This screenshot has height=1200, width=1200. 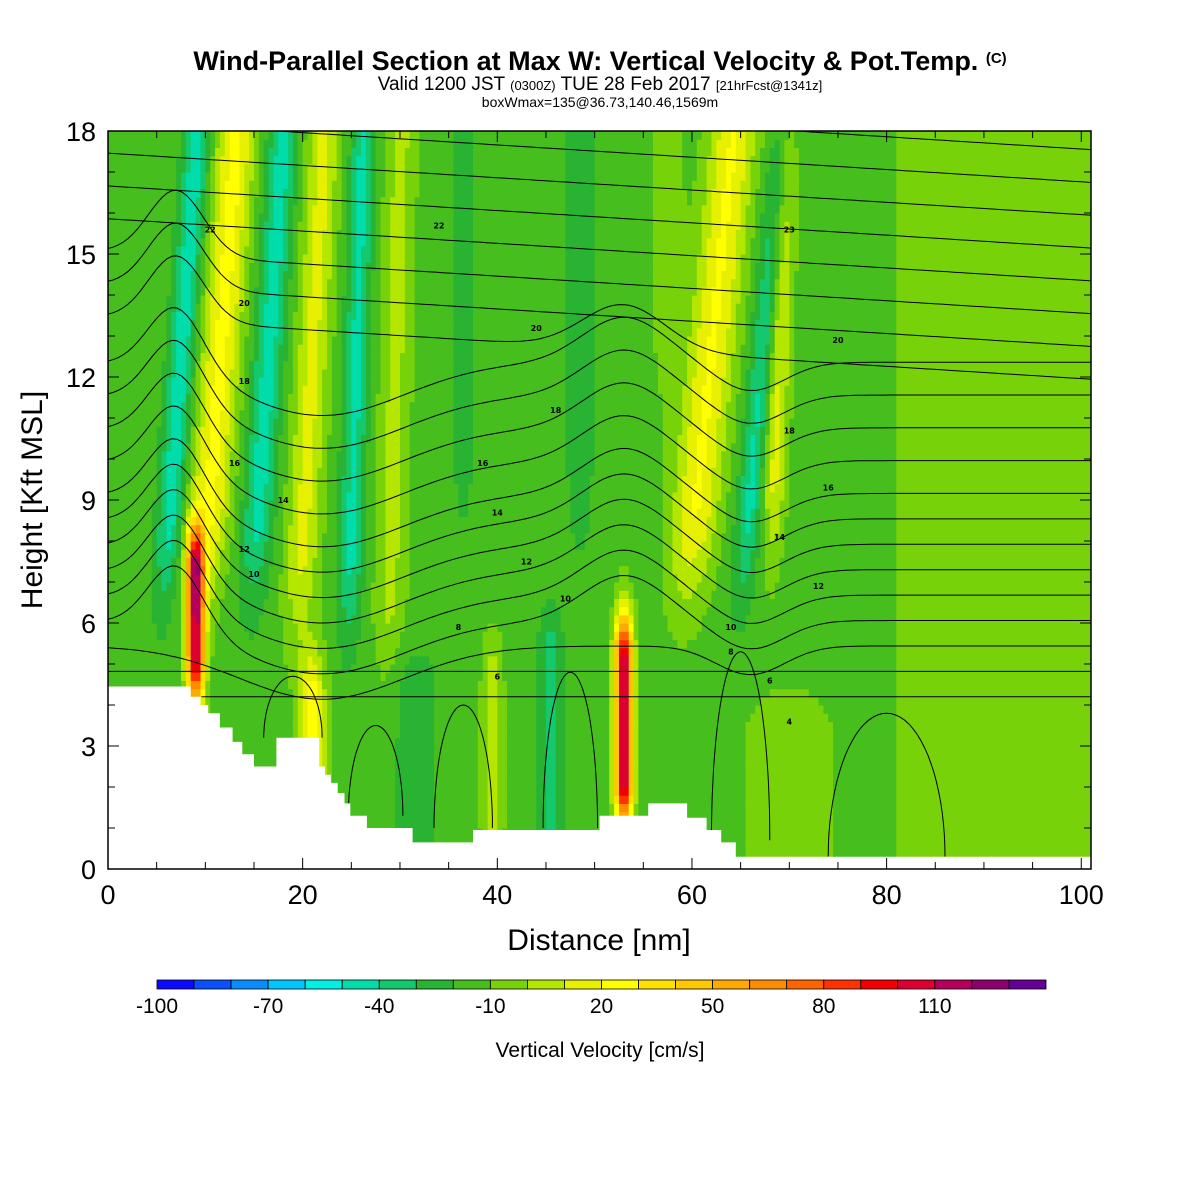 I want to click on y-tick-label: 18, so click(x=81, y=132).